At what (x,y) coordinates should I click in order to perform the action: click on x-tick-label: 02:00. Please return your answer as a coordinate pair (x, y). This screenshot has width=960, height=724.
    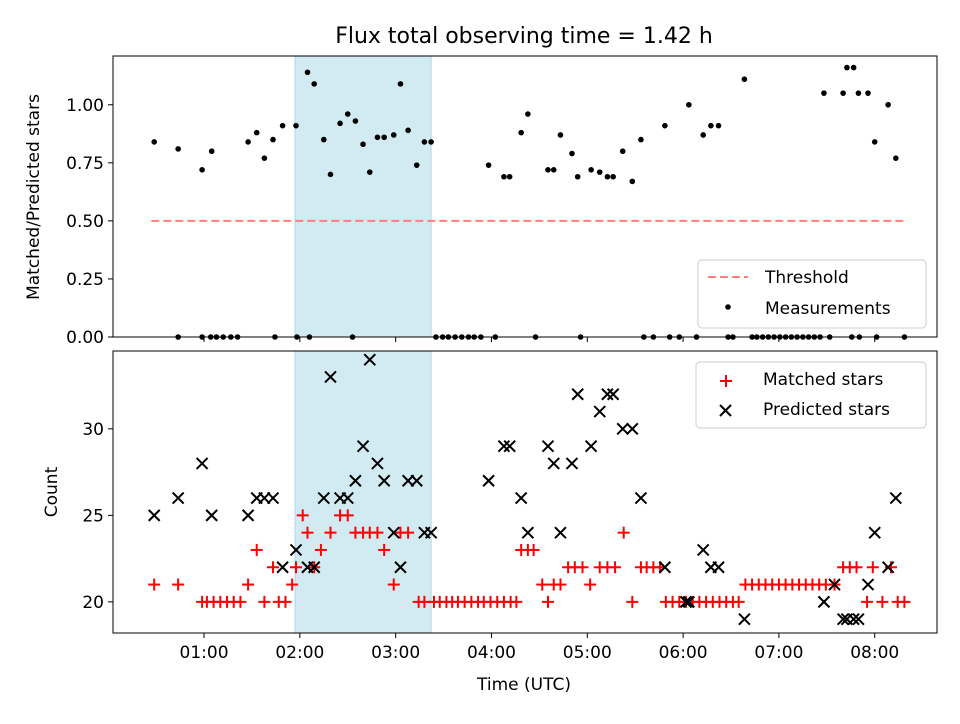
    Looking at the image, I should click on (299, 653).